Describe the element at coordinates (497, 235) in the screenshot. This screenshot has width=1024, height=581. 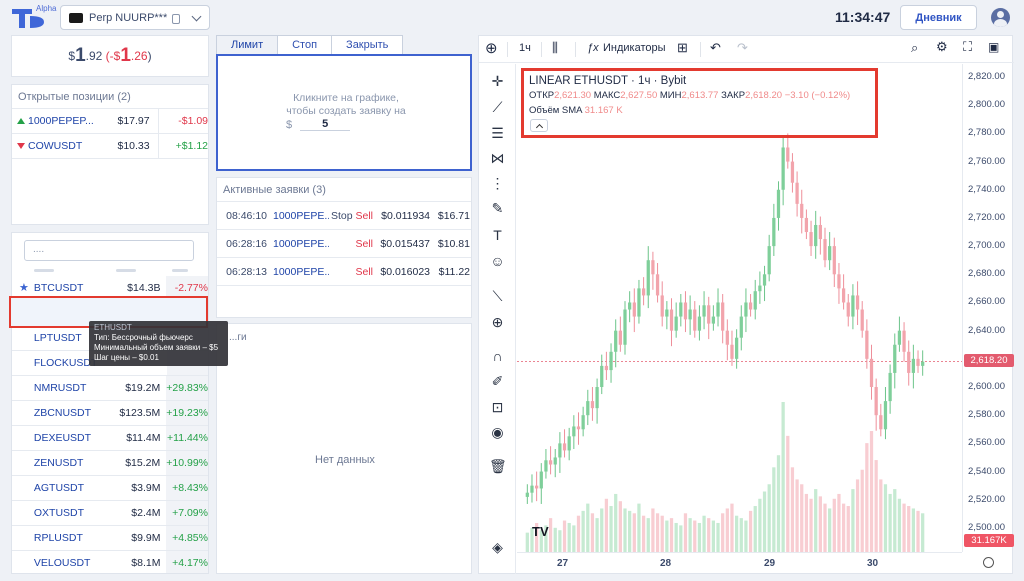
I see `text-tool-icon: T` at that location.